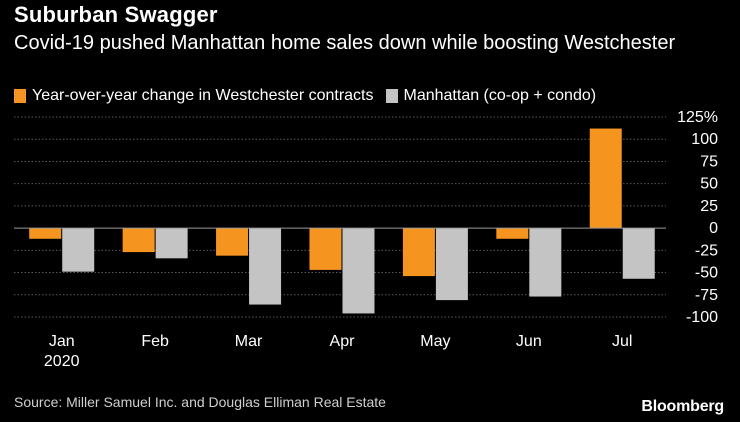 This screenshot has width=740, height=422. I want to click on bar-westchester-apr, so click(325, 249).